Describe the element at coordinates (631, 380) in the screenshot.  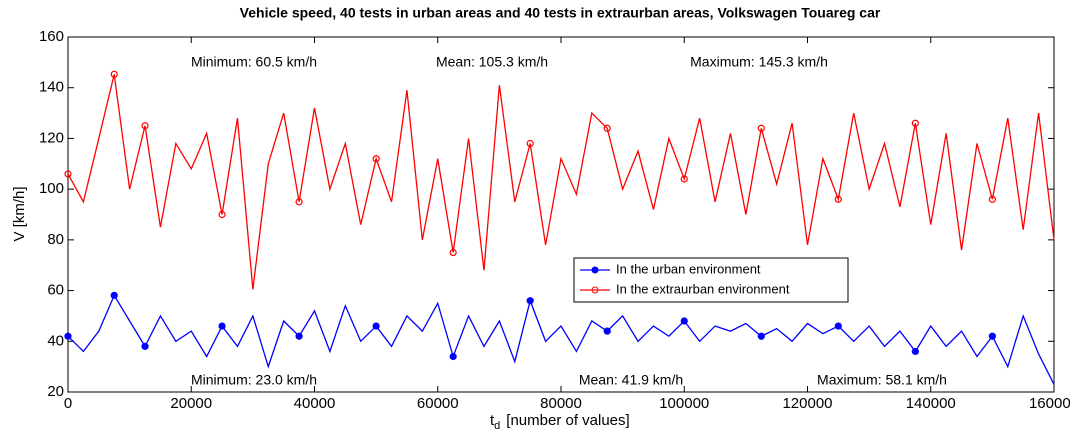
I see `annotation: Mean: 41.9 km/h` at that location.